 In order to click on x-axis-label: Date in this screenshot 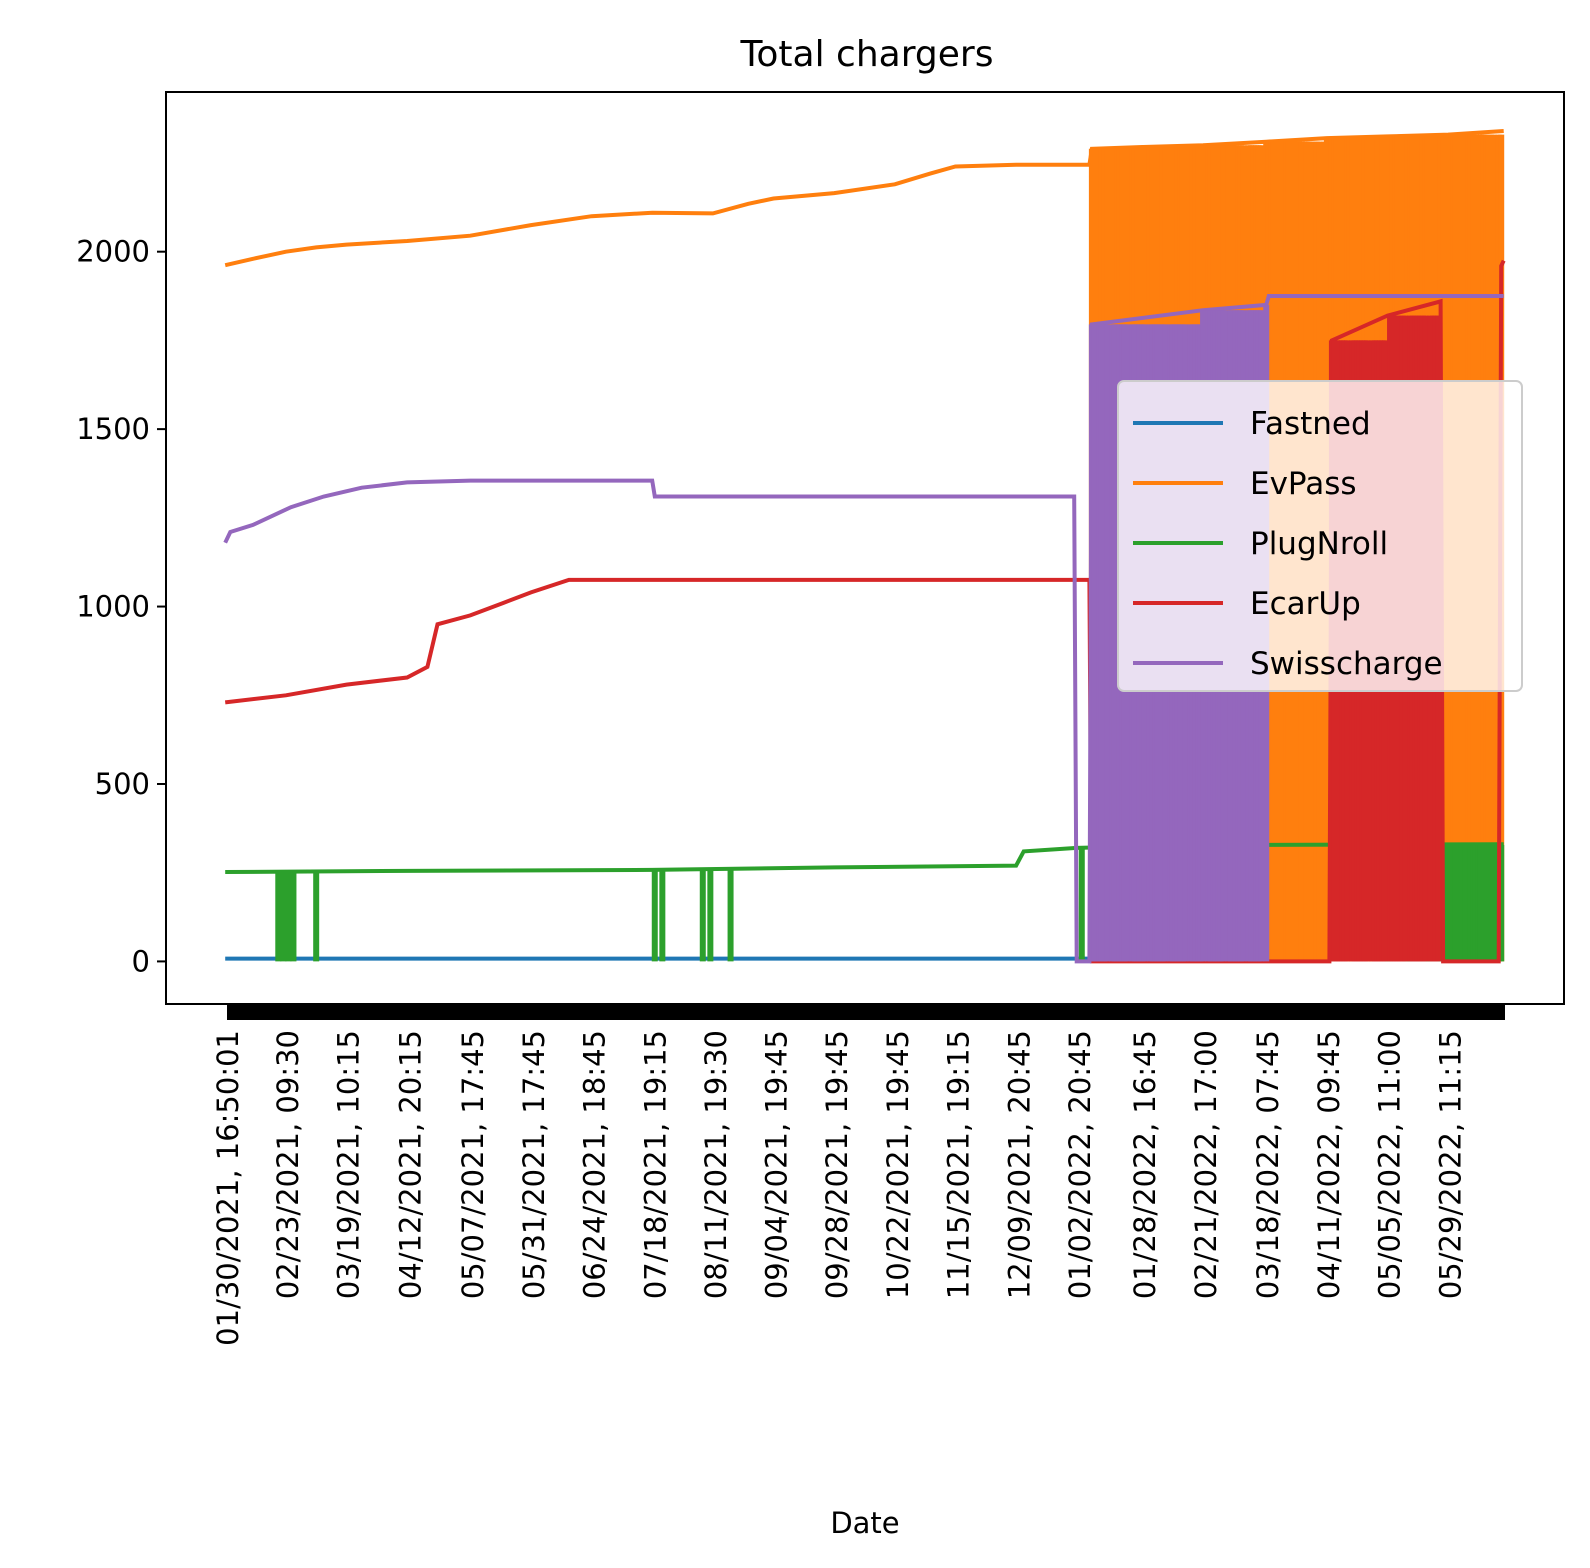, I will do `click(864, 1523)`.